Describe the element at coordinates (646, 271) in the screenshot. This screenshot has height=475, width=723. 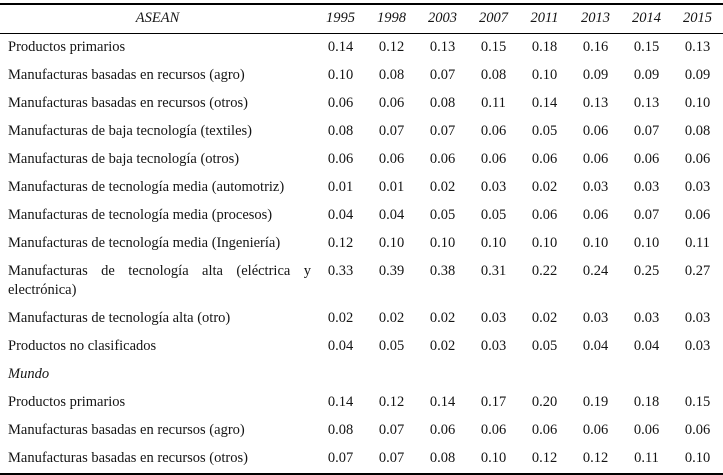
I see `cell-value: 0.25` at that location.